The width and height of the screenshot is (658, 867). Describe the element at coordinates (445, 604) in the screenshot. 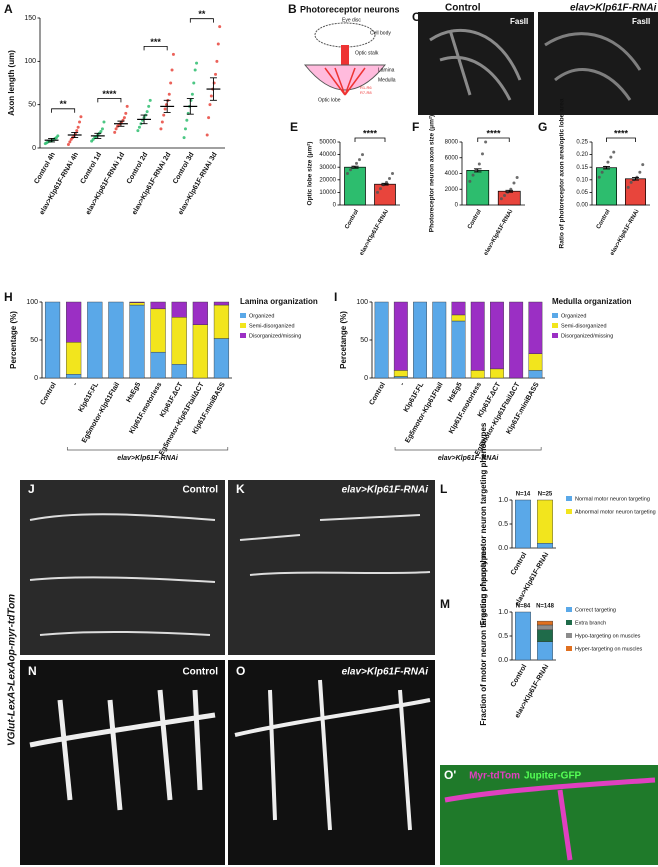

I see `panel-letter: M` at that location.